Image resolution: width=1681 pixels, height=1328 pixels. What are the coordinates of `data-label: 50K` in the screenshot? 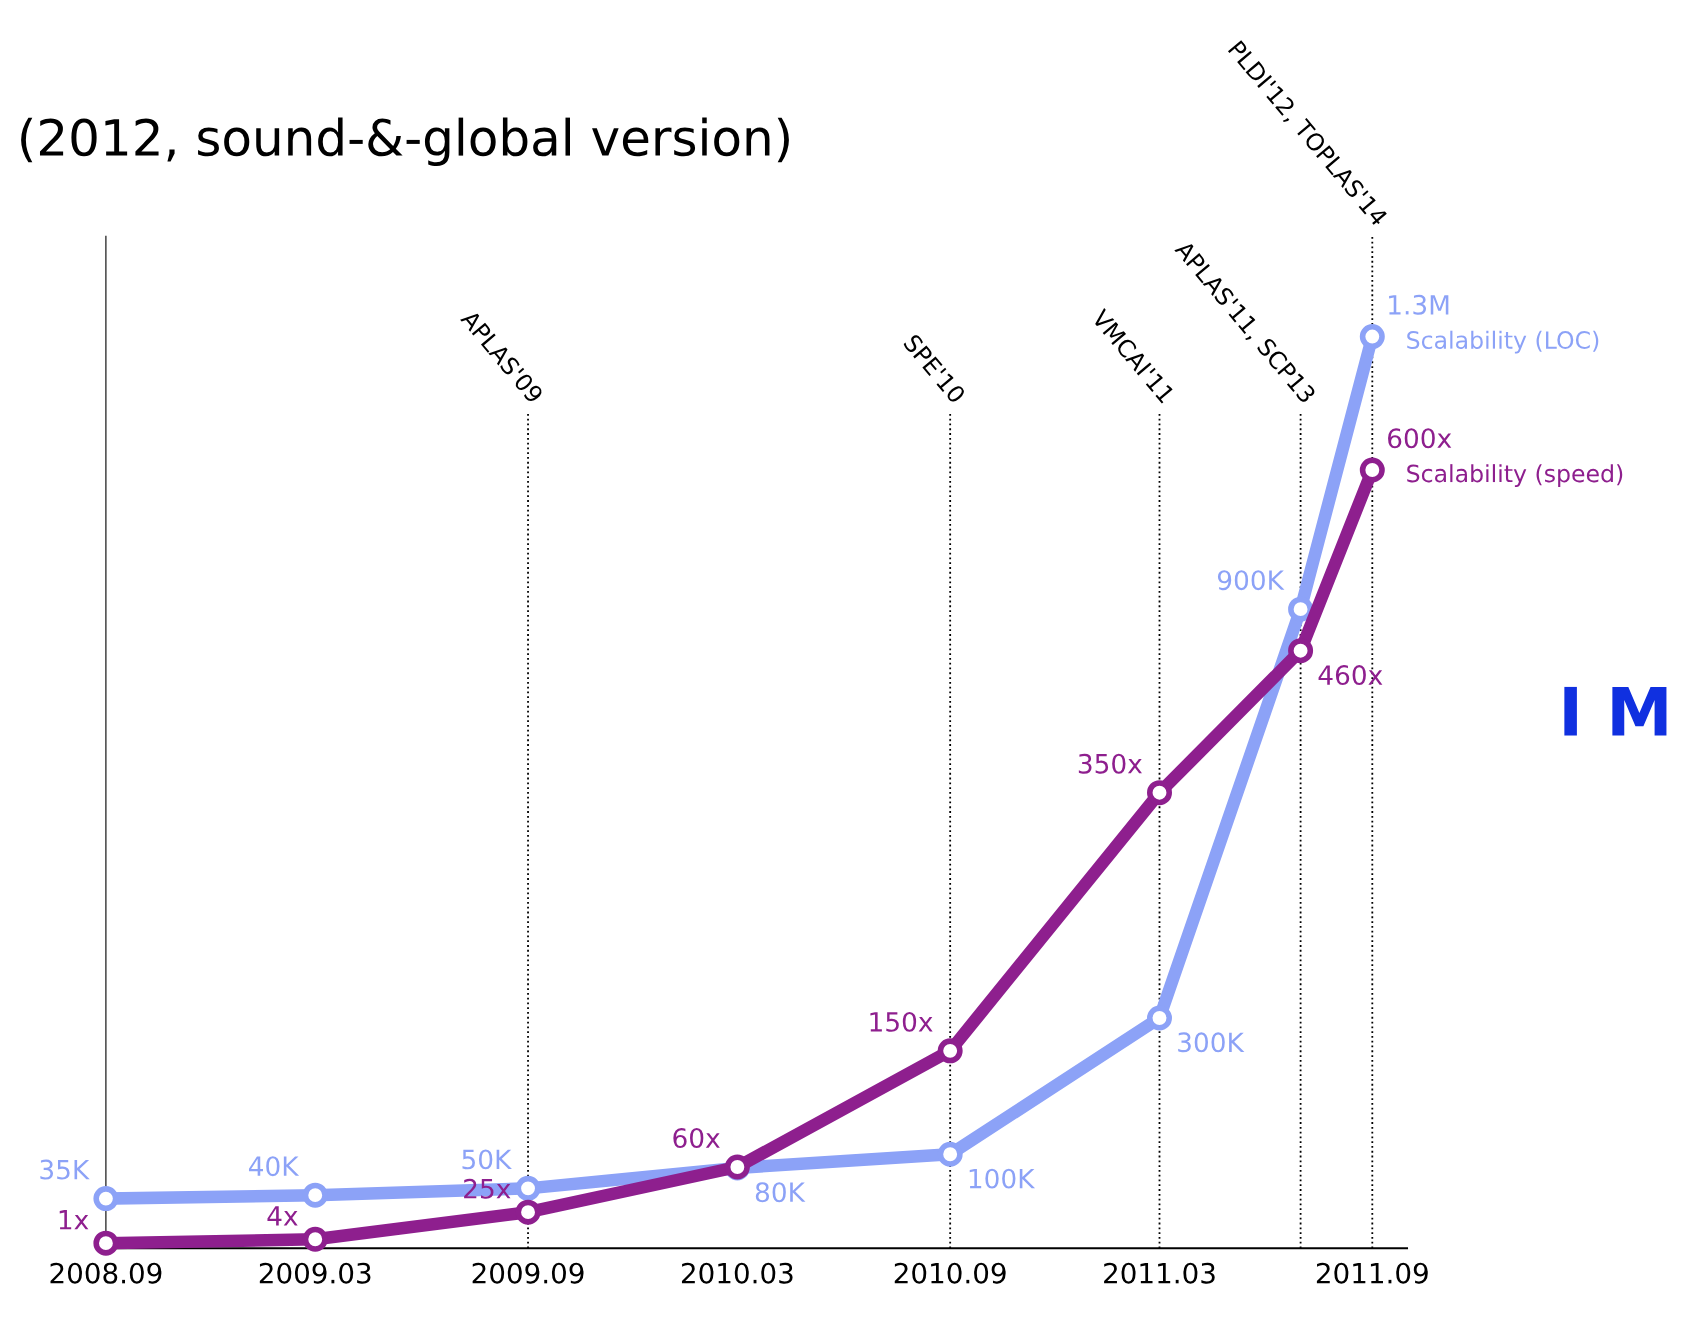 It's located at (487, 1159).